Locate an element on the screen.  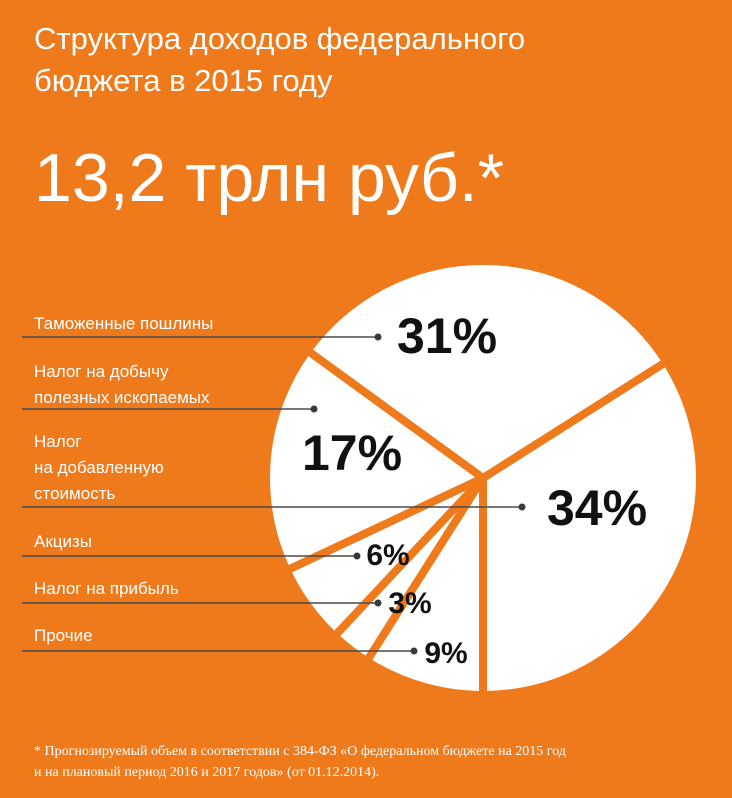
category-label: Прочие is located at coordinates (63, 635).